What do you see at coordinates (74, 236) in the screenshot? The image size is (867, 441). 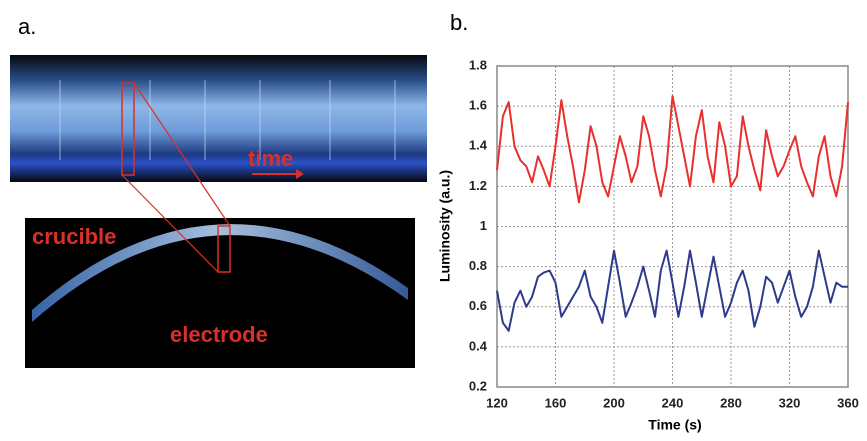 I see `annotation: crucible` at bounding box center [74, 236].